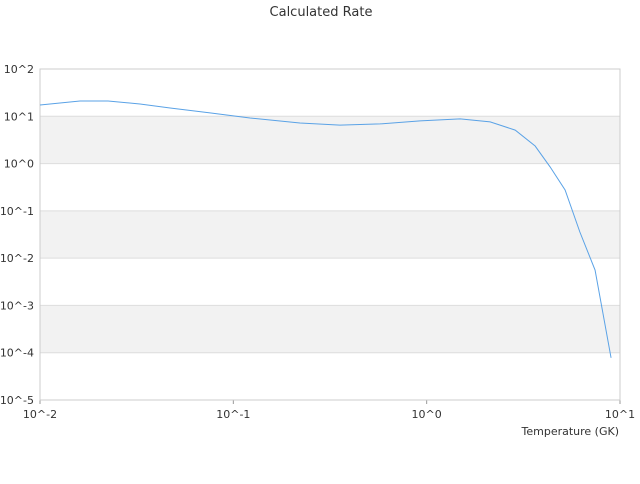 The width and height of the screenshot is (640, 484). Describe the element at coordinates (17, 211) in the screenshot. I see `y-tick-label: 10^-1` at that location.